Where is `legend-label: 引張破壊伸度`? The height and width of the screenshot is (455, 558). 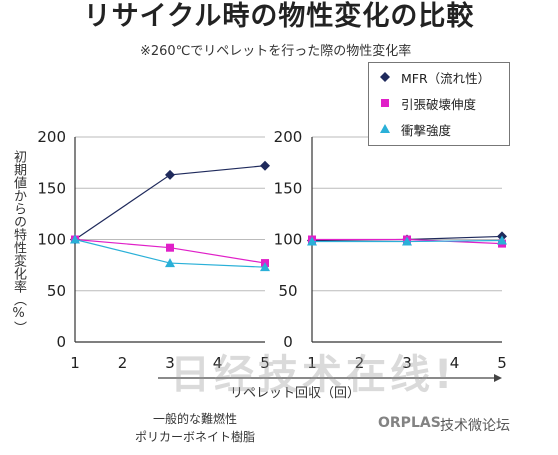
legend-label: 引張破壊伸度 is located at coordinates (439, 104).